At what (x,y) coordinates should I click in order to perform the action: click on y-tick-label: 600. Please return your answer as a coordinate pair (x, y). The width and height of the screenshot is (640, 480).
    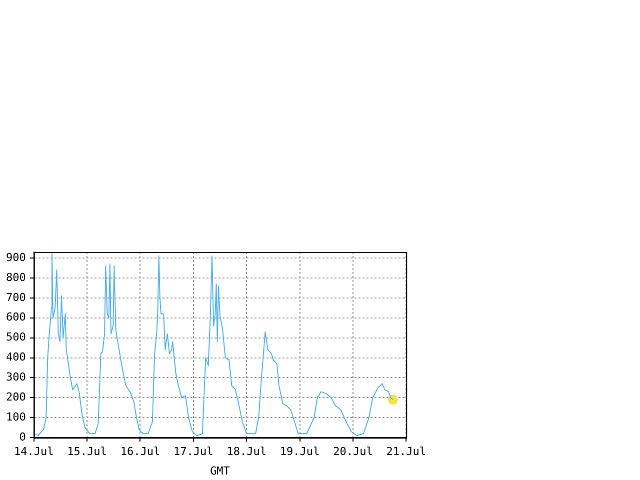
    Looking at the image, I should click on (16, 317).